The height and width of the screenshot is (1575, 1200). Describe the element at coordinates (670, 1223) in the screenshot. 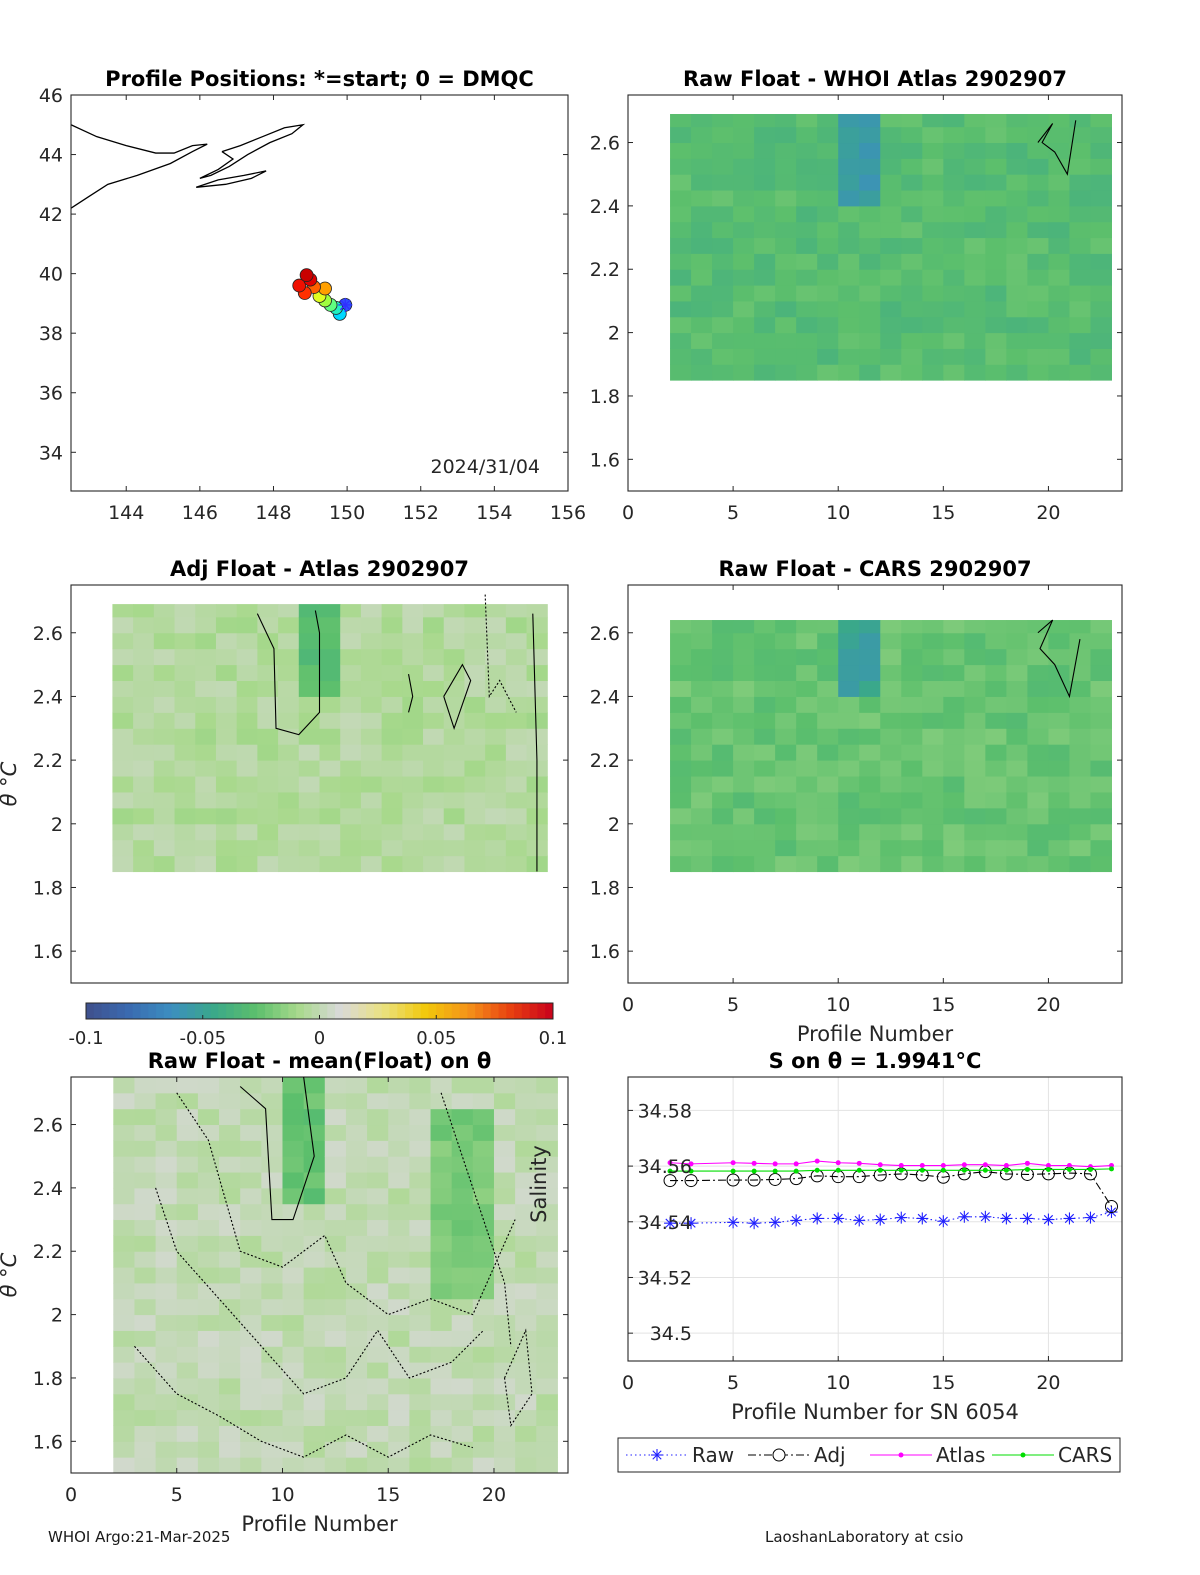

I see `data-point-stroke` at that location.